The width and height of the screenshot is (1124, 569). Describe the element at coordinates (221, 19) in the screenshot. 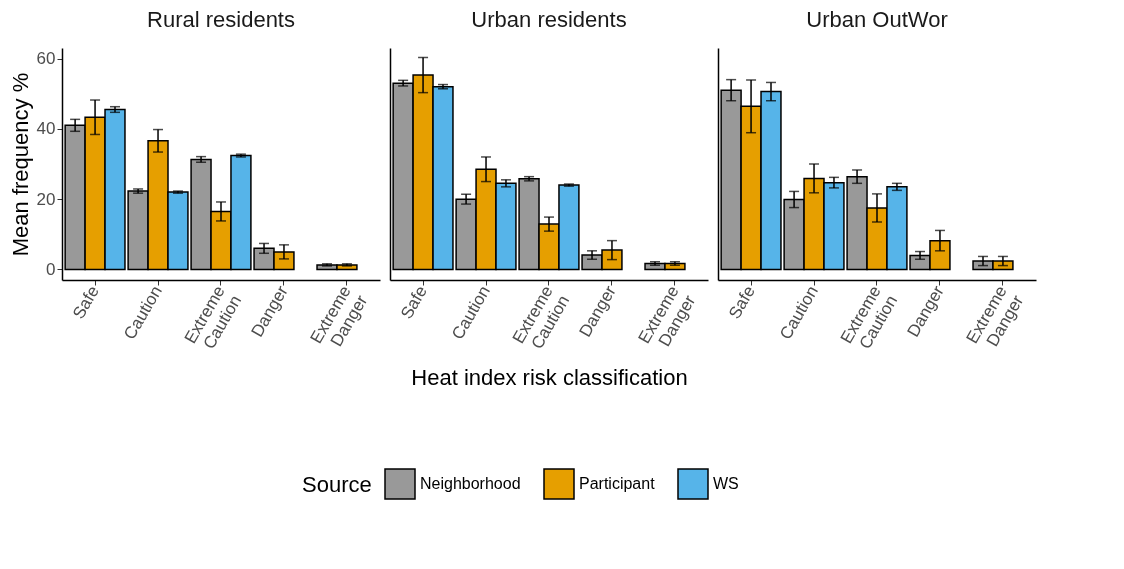

I see `chart-title: Rural residents` at that location.